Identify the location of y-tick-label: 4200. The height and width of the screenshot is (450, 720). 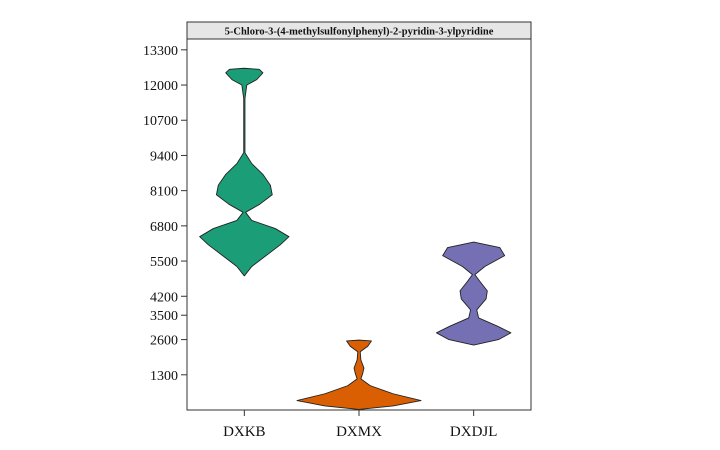
(164, 297).